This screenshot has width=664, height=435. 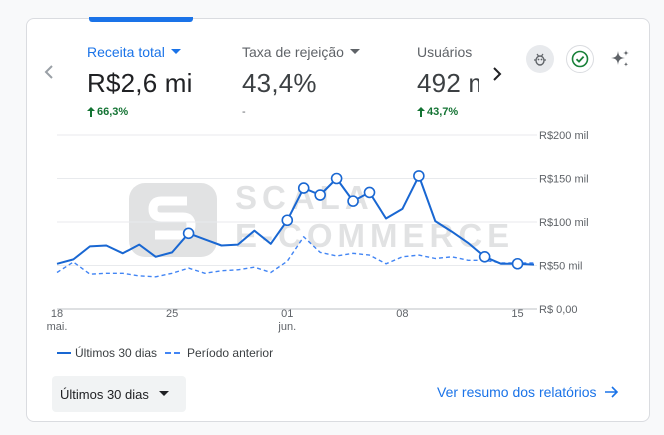 I want to click on y-tick-label: R$200 mil, so click(x=564, y=136).